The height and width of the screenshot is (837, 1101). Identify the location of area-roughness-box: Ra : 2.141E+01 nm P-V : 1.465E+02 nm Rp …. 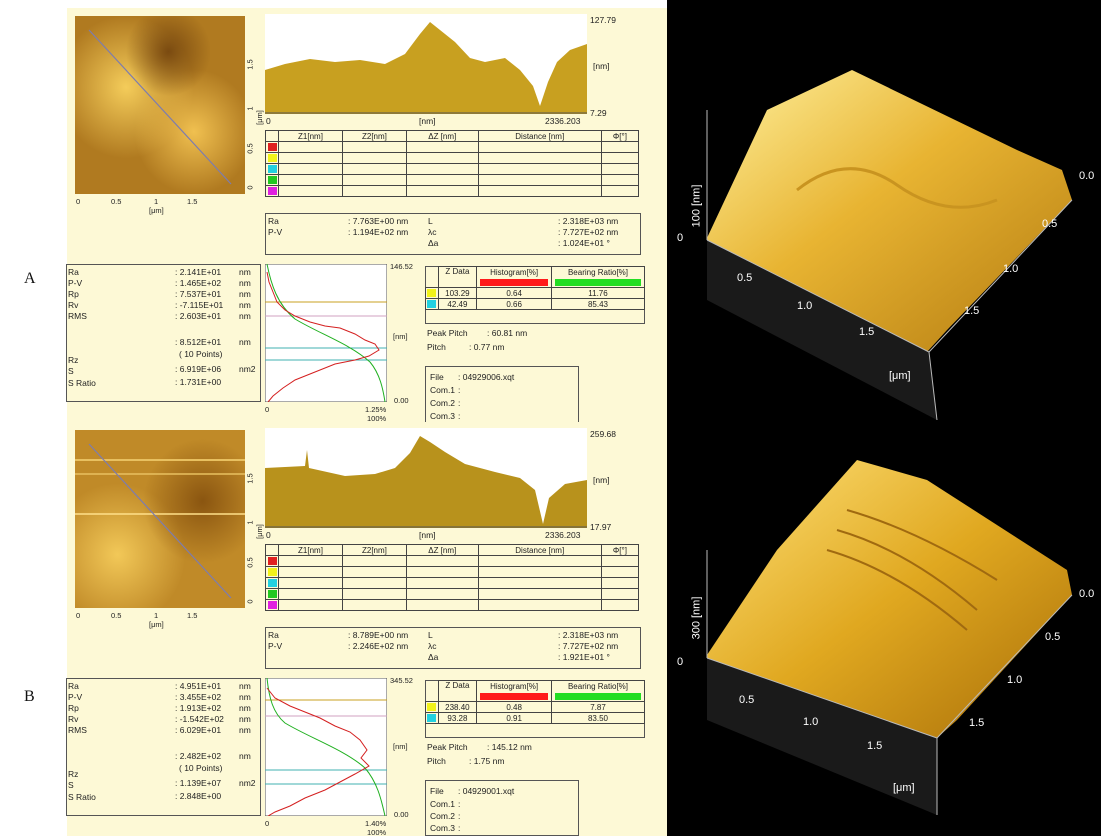
(163, 333).